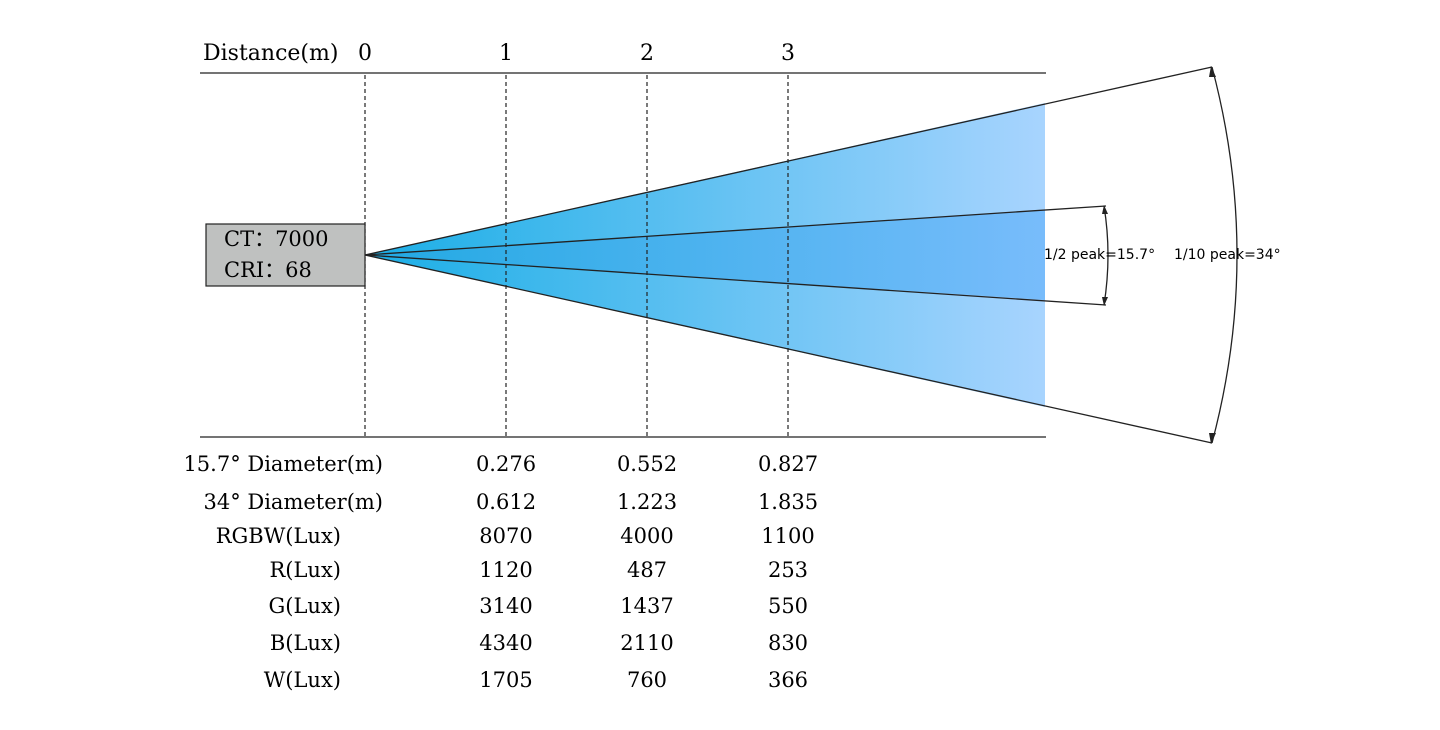  Describe the element at coordinates (646, 536) in the screenshot. I see `cell-rgbw-2m: 4000` at that location.